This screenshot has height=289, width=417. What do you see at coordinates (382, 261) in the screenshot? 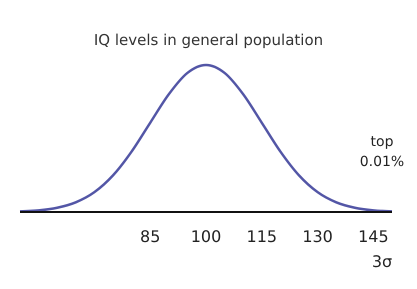
I see `text: 3σ` at bounding box center [382, 261].